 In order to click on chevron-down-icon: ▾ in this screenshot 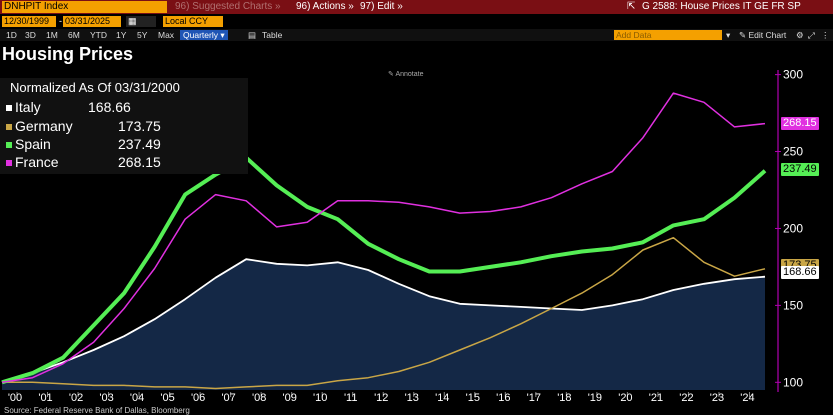, I will do `click(222, 35)`.